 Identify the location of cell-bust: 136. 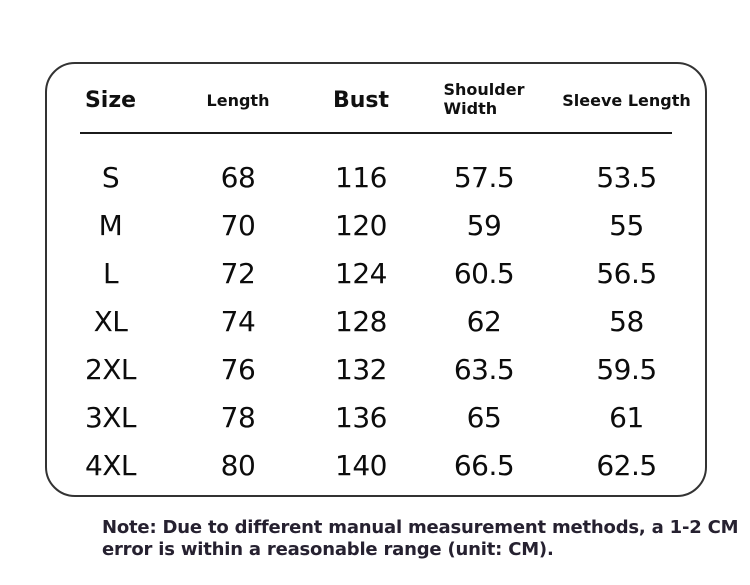
(361, 417).